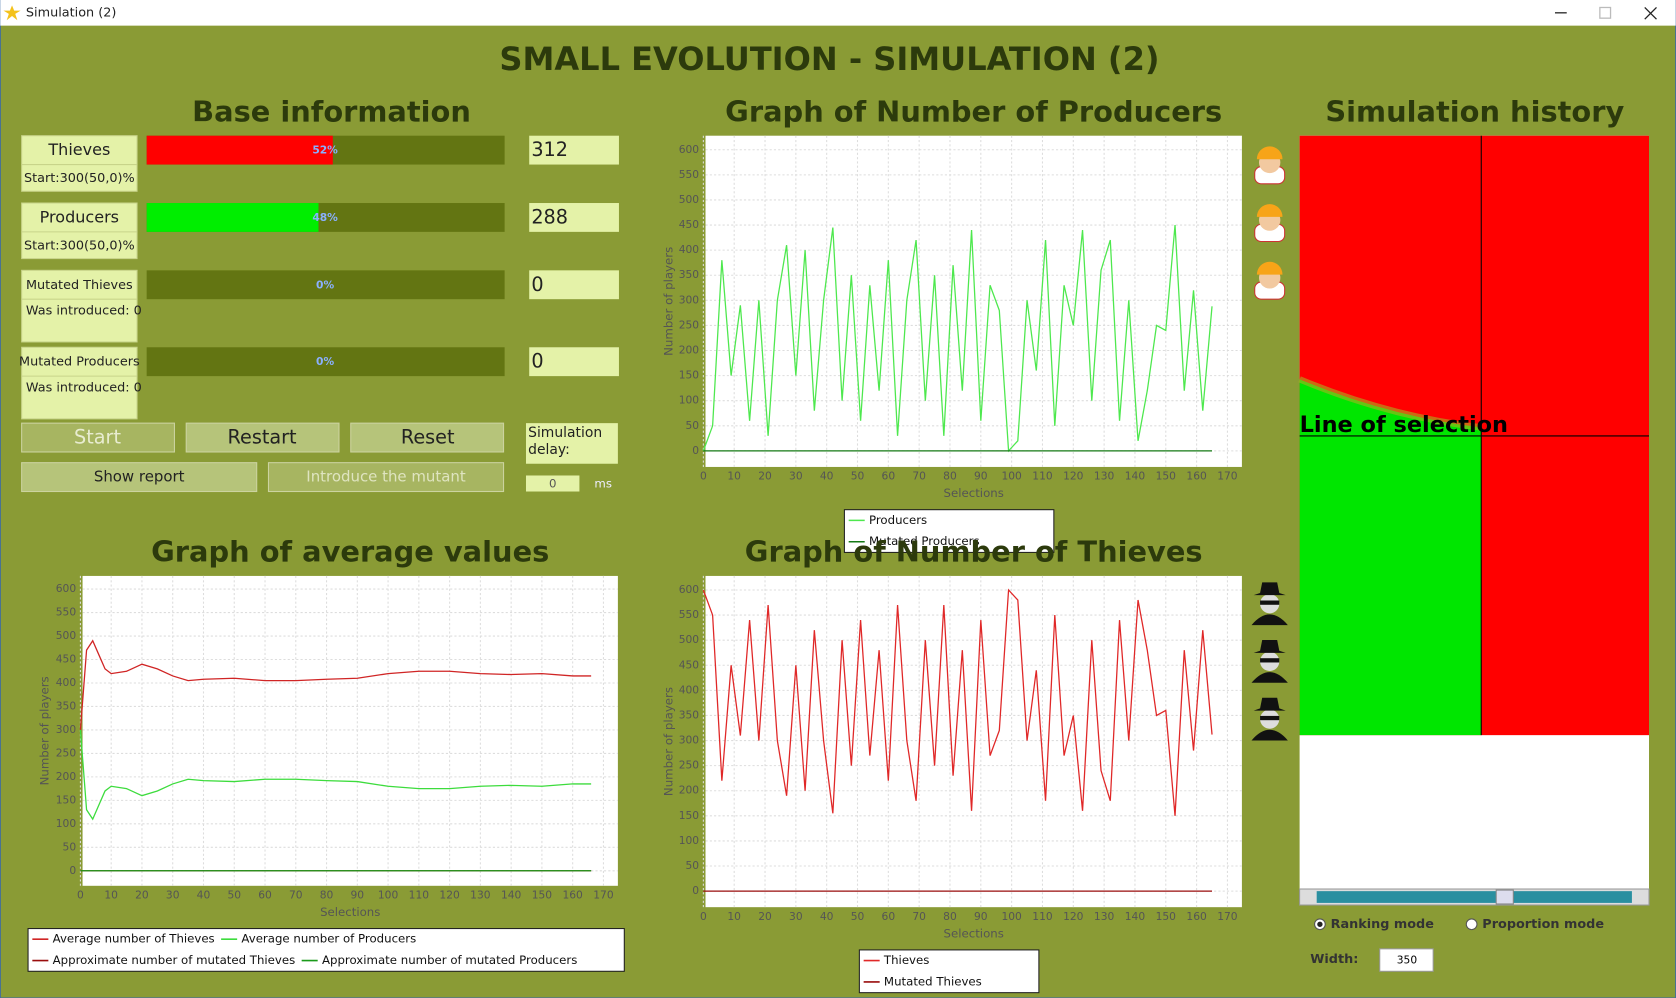 The image size is (1676, 998). I want to click on x-tick-label: 20, so click(765, 916).